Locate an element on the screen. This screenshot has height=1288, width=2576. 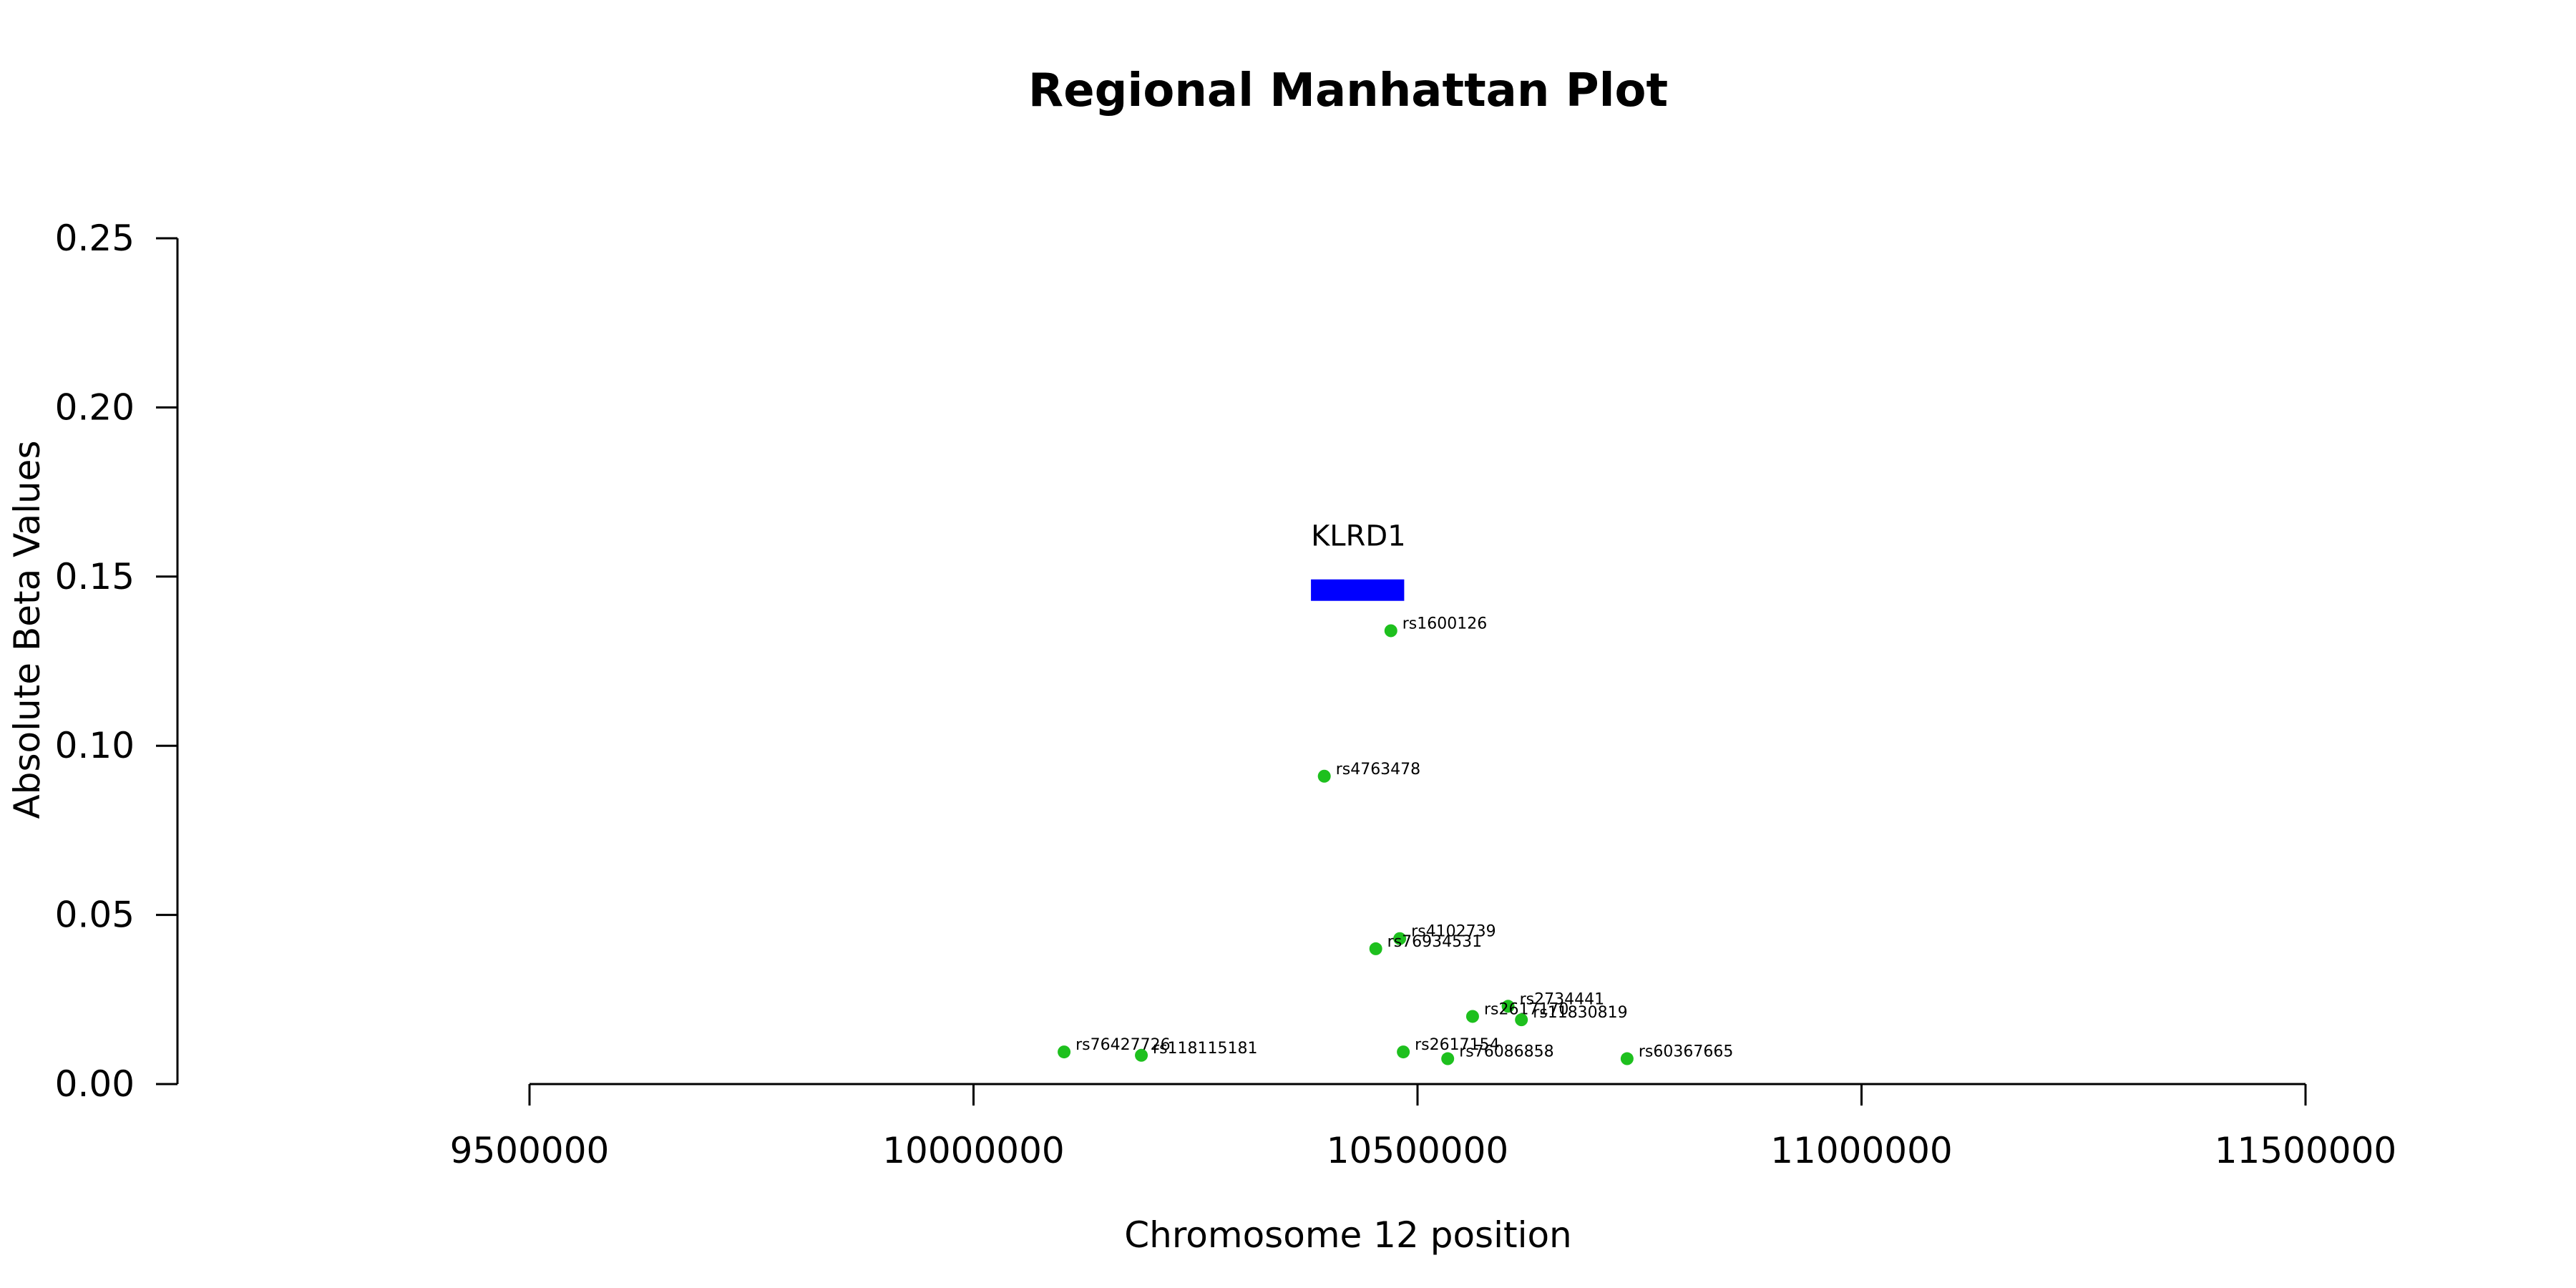
snp-label: rs2734441 is located at coordinates (1563, 999).